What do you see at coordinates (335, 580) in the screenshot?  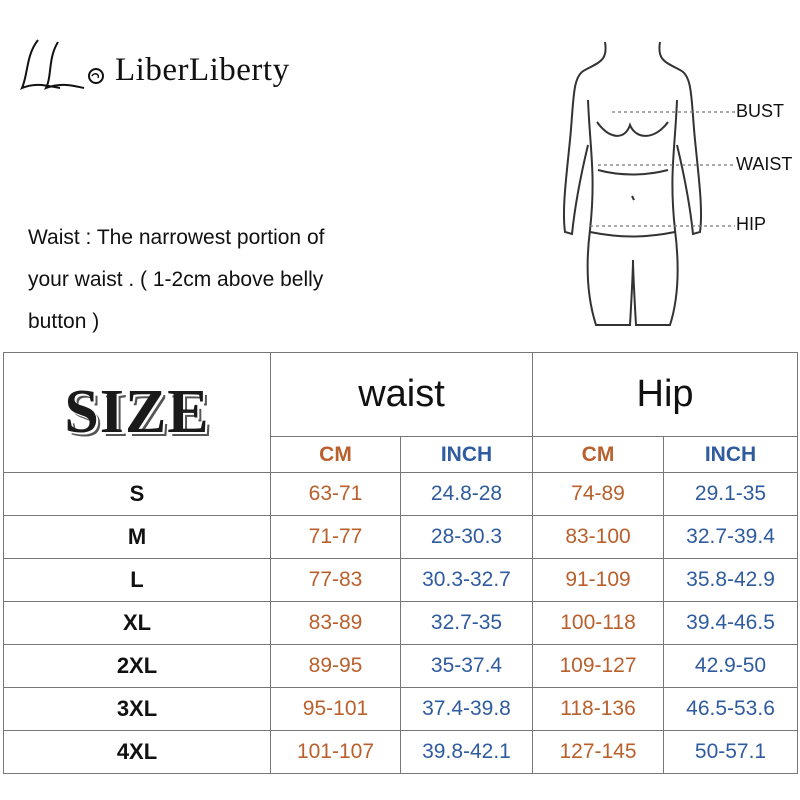 I see `measure-cell: 77-83` at bounding box center [335, 580].